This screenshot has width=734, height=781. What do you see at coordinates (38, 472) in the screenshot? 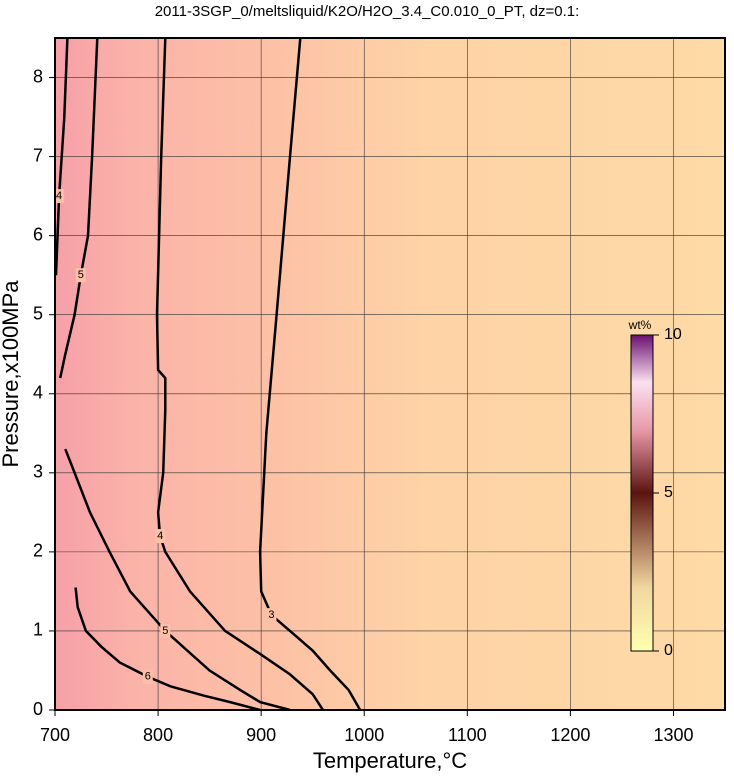
I see `y-tick-label: 3` at bounding box center [38, 472].